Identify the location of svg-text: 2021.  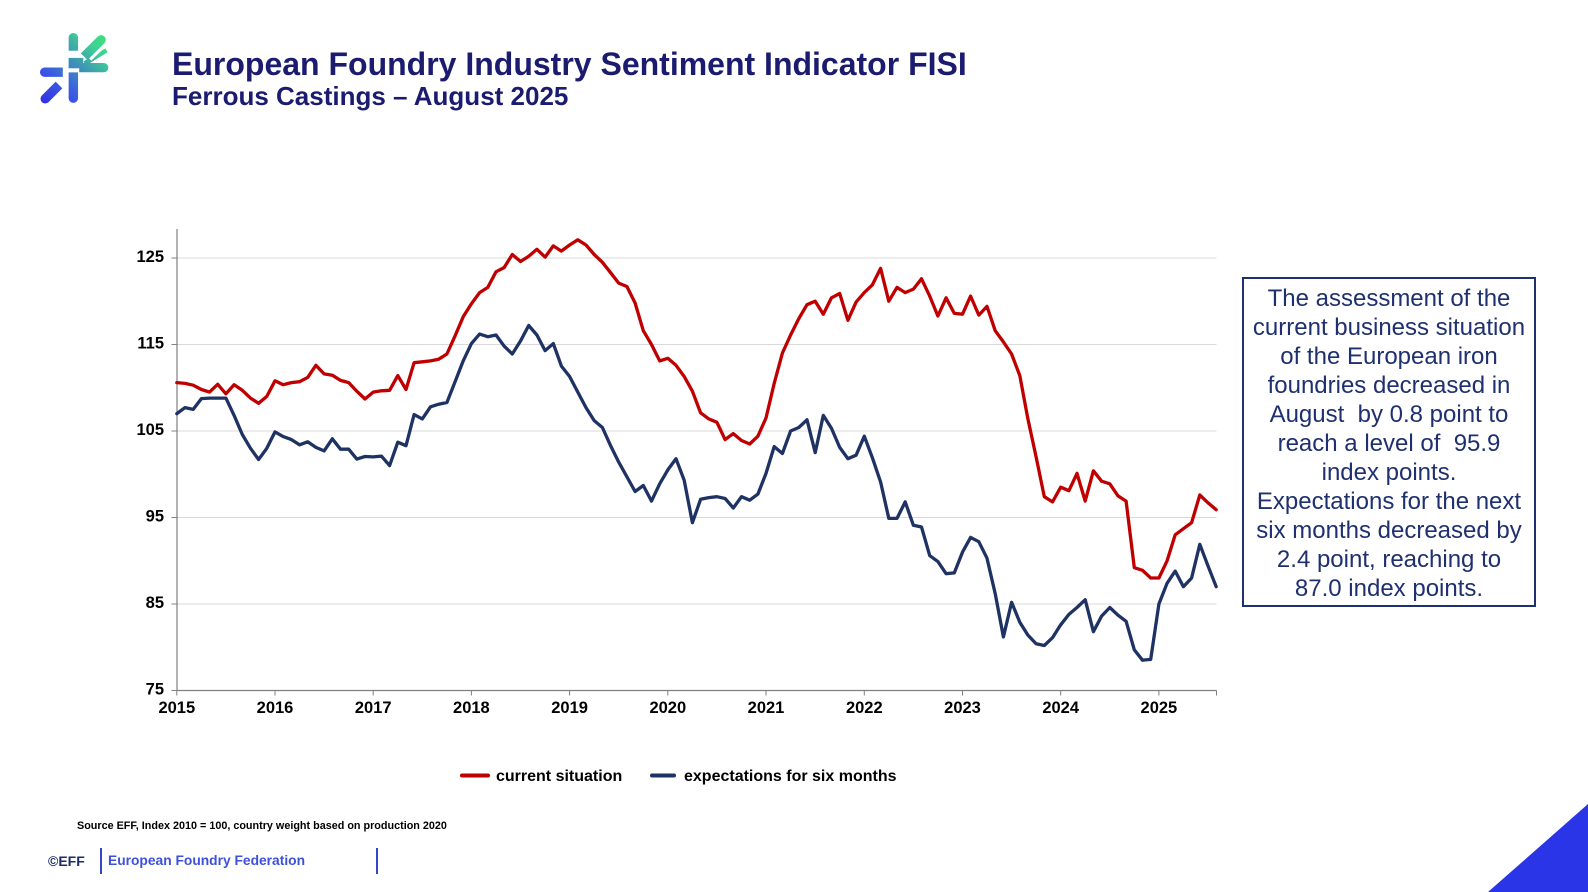
(766, 708).